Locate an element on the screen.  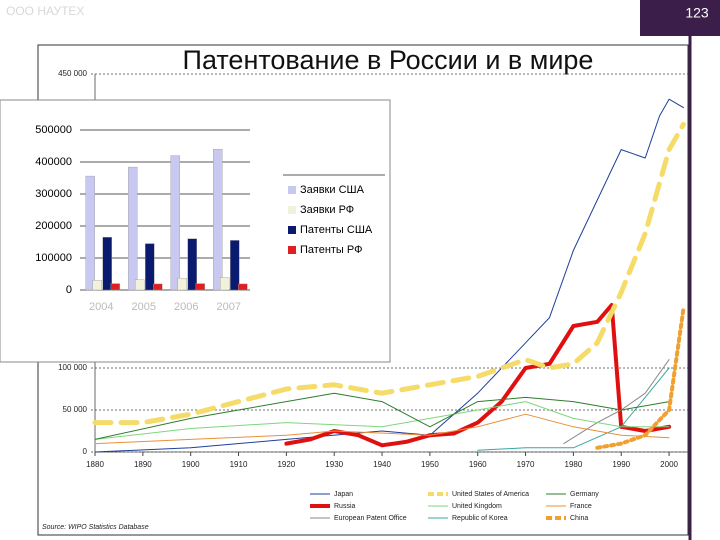
company: ООО НАУТЕХ is located at coordinates (45, 11).